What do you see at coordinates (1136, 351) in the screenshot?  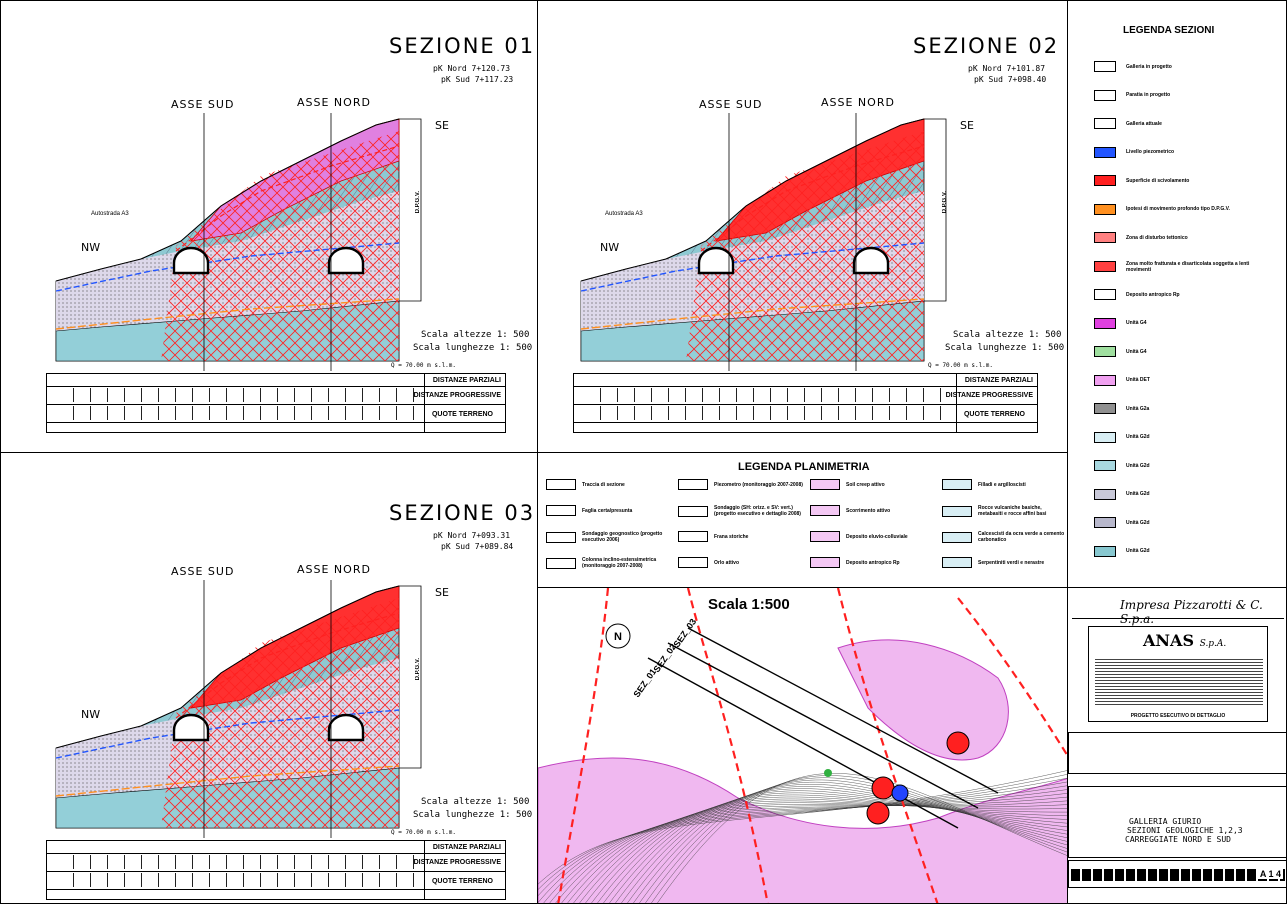 I see `legend-label: Unità G4` at bounding box center [1136, 351].